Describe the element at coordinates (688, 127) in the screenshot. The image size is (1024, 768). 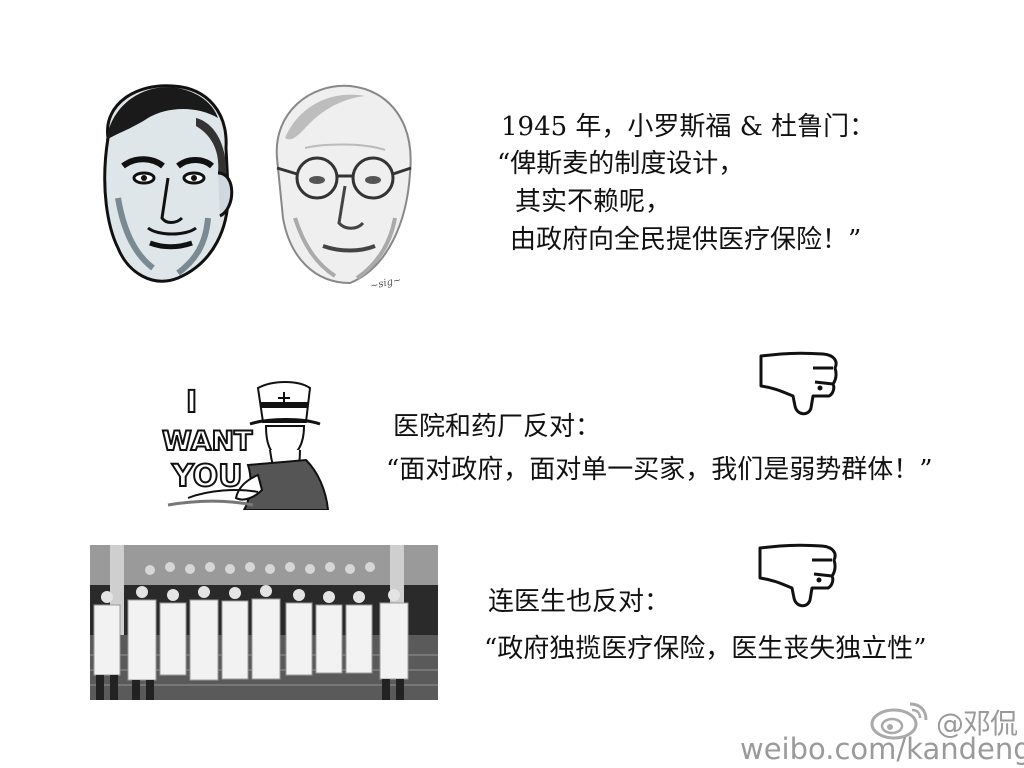
I see `section1-line-1: 1945 年，小罗斯福 & 杜鲁门：` at that location.